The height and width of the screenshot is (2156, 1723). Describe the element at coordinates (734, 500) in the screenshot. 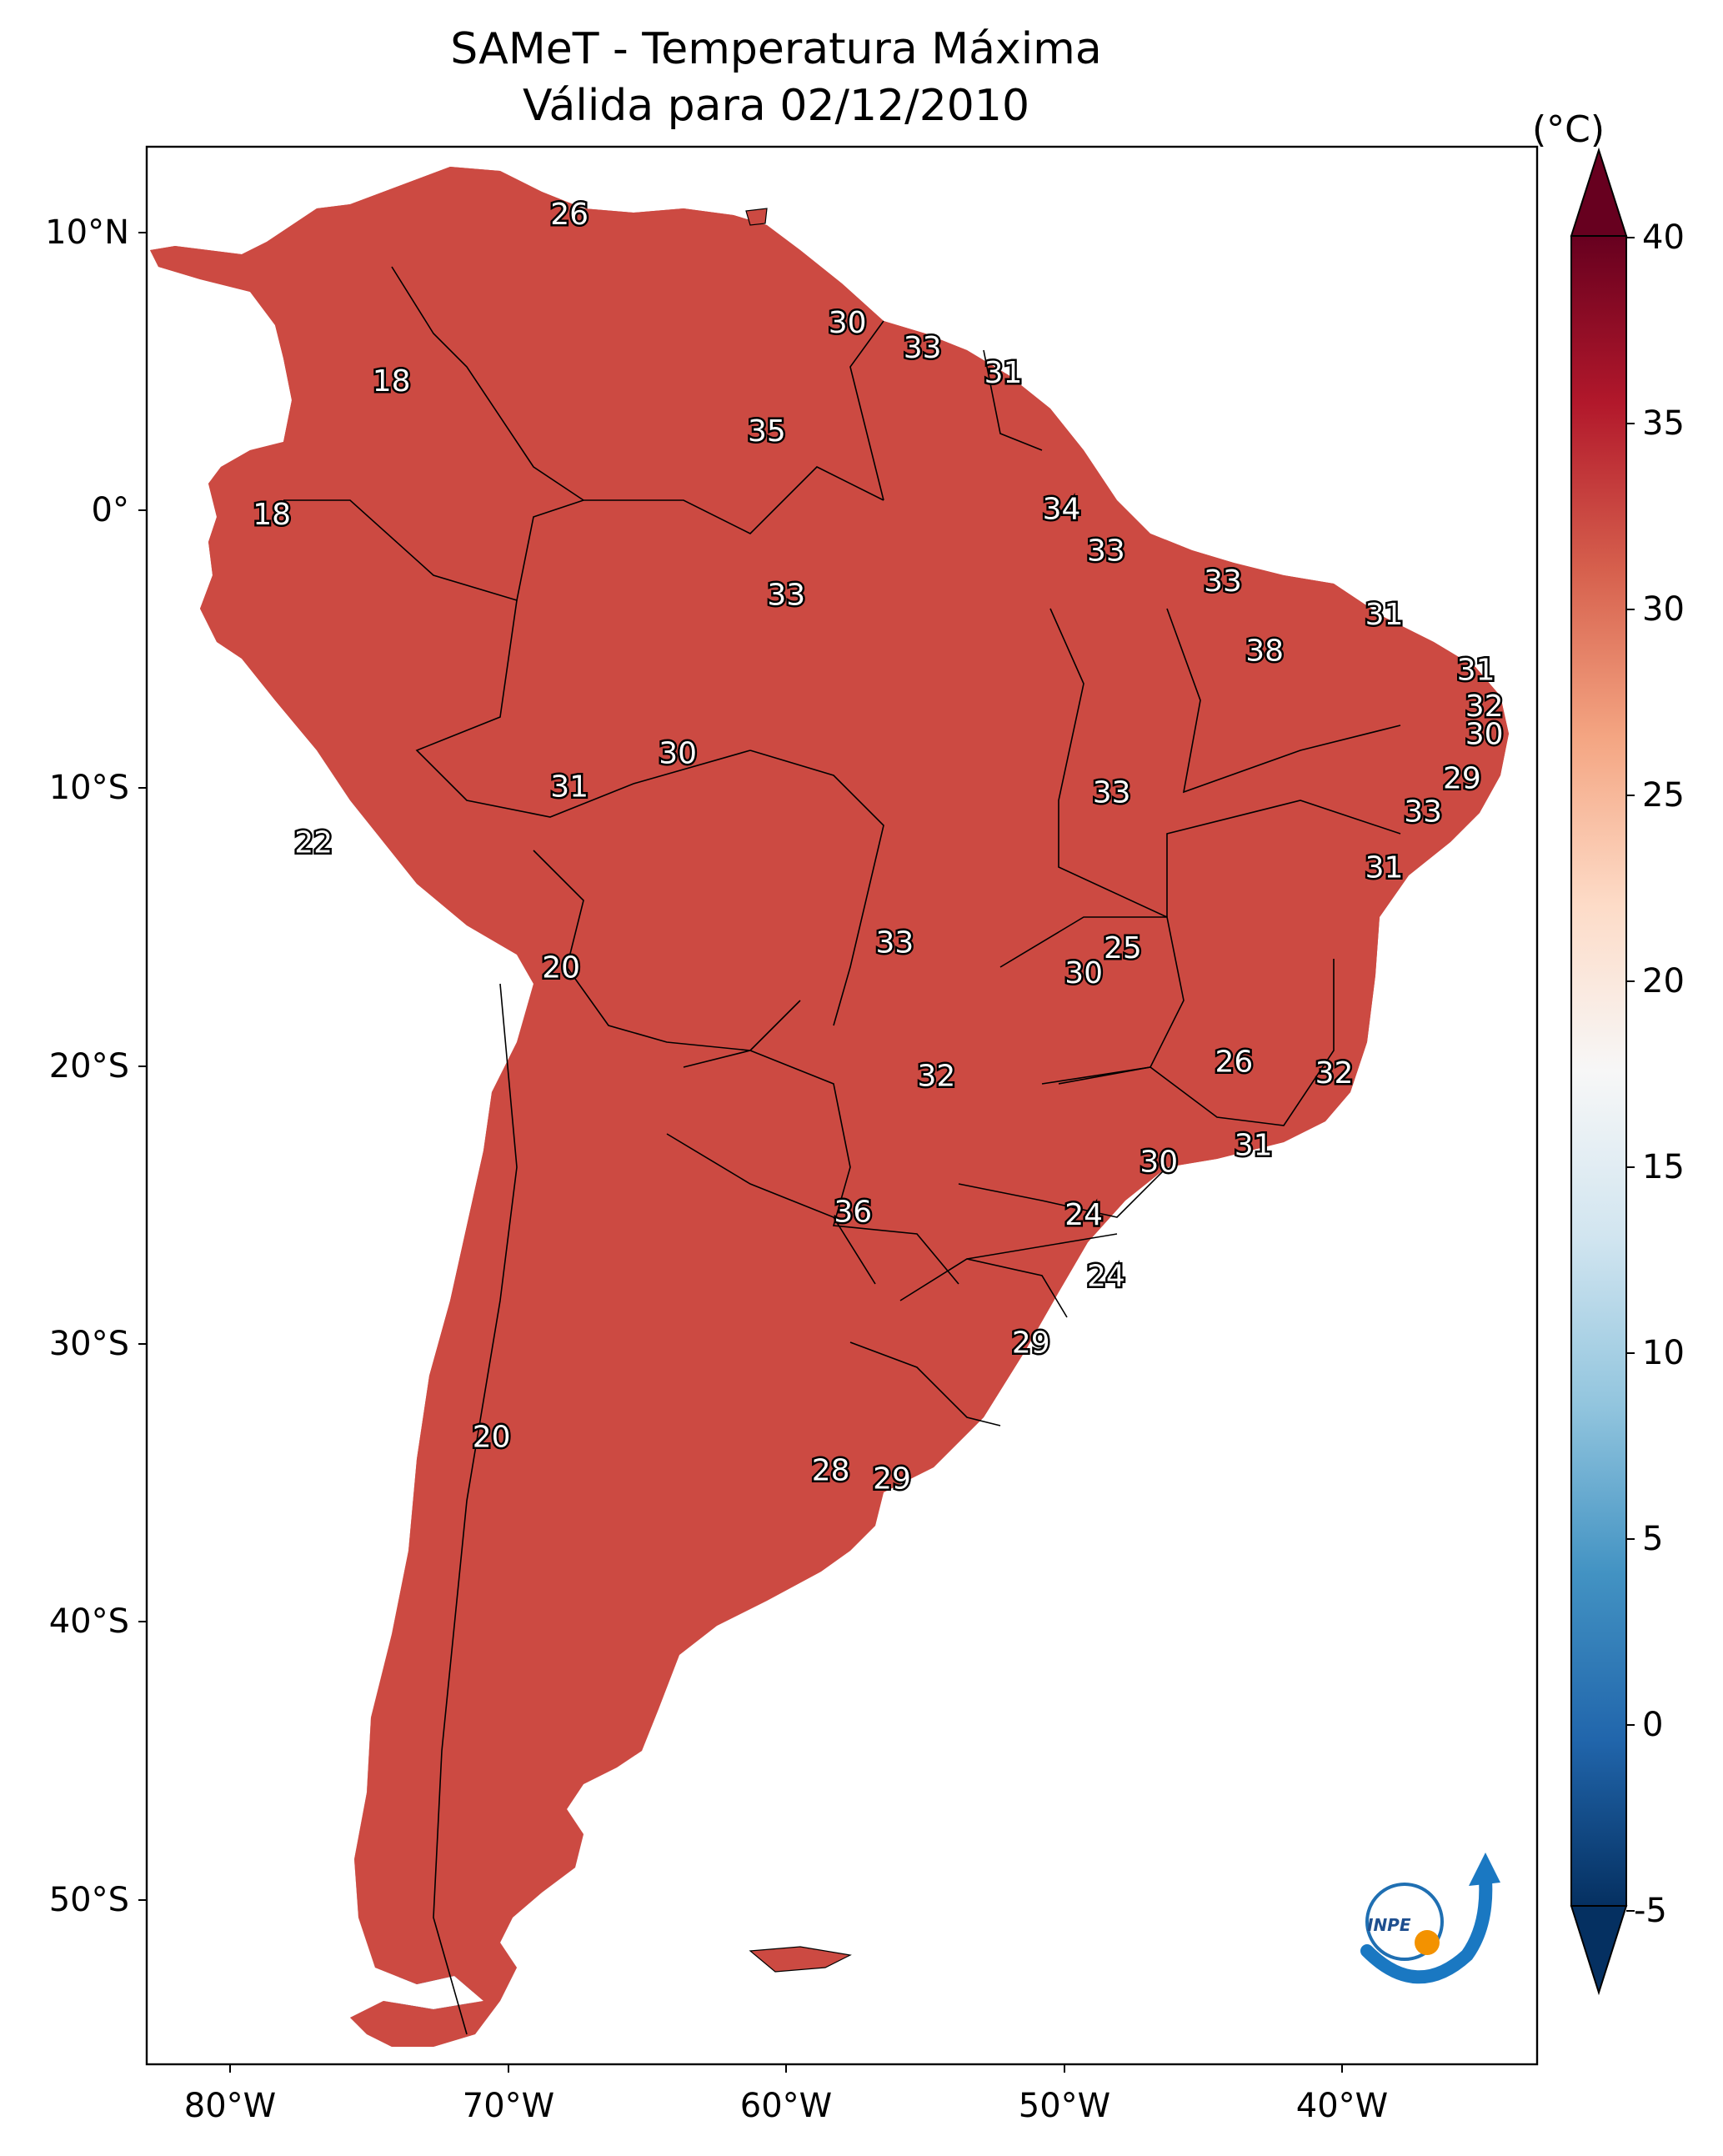

I see `border-venezuela-brazil` at that location.